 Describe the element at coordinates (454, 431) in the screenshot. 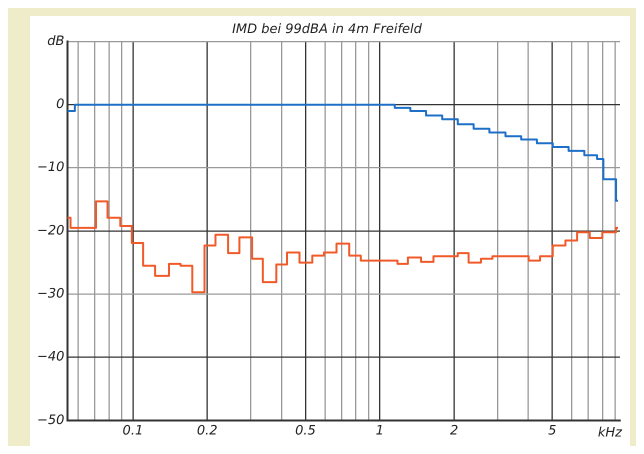

I see `x-tick-label: 2` at that location.